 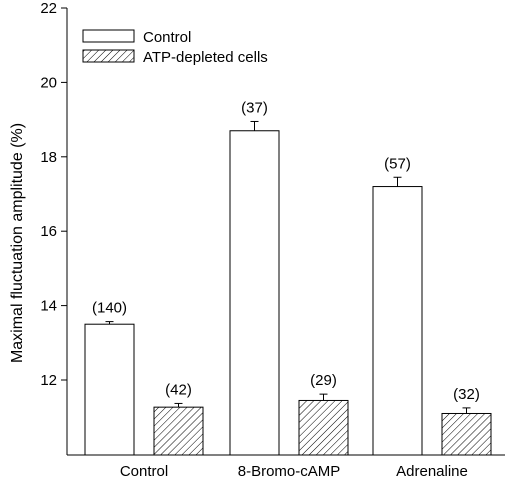 I want to click on legend-label: Control, so click(x=167, y=37).